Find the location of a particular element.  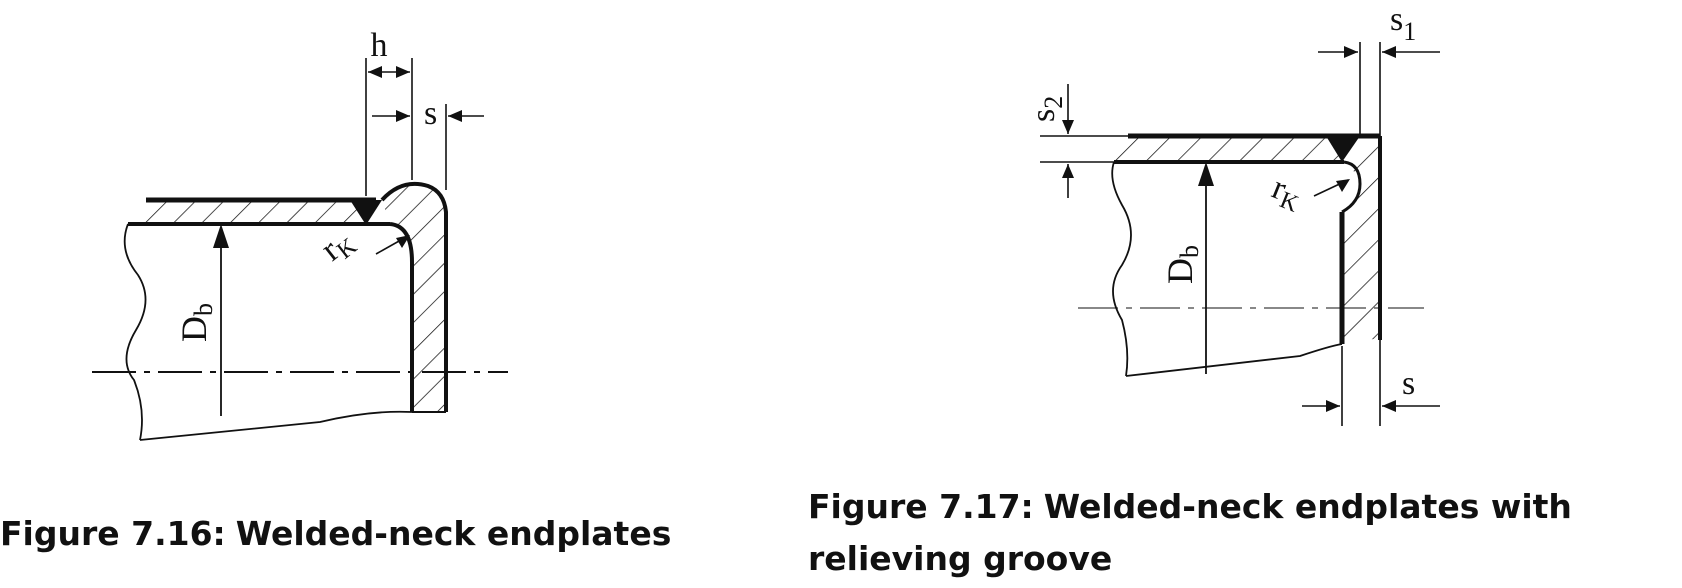

endplate is located at coordinates (1361, 240).